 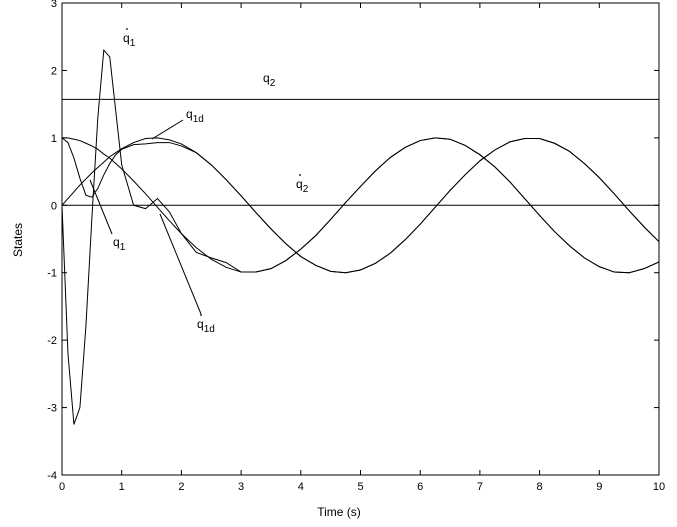 What do you see at coordinates (54, 5) in the screenshot?
I see `y-tick-label: 3` at bounding box center [54, 5].